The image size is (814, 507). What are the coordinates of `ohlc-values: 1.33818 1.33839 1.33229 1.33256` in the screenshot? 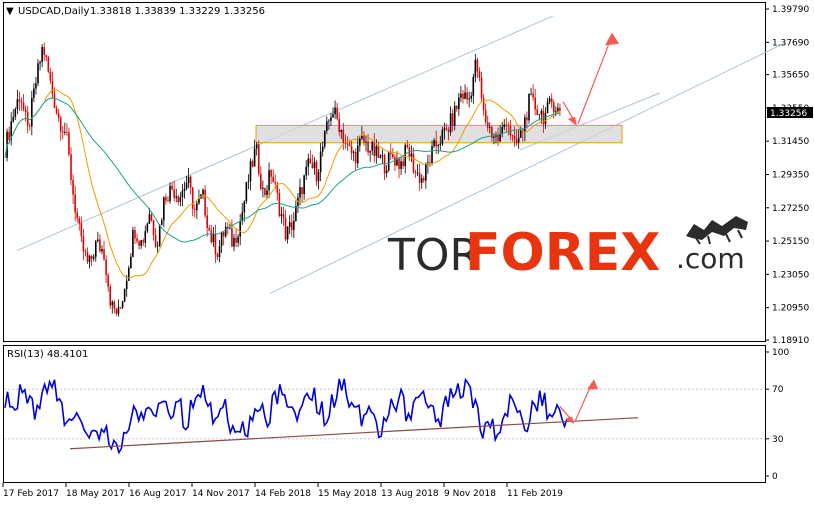 It's located at (177, 11).